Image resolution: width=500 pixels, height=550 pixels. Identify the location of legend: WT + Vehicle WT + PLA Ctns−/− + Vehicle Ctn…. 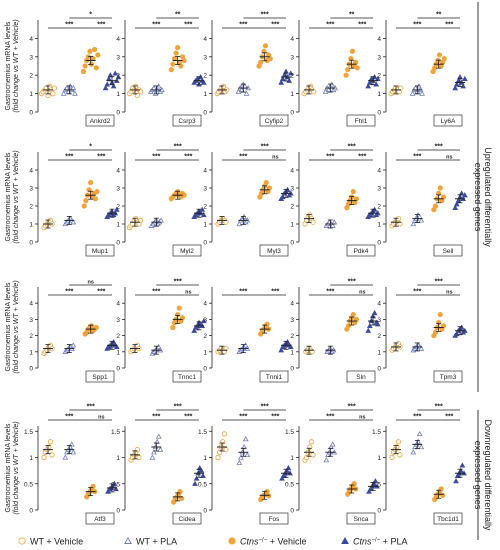
(212, 542).